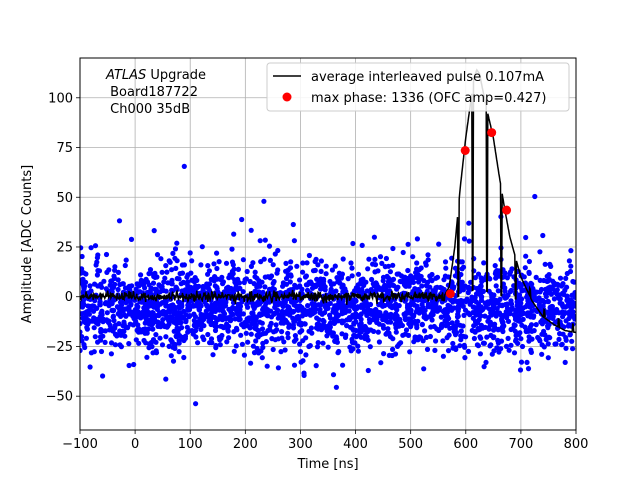  What do you see at coordinates (64, 148) in the screenshot?
I see `y-tick-label: 75` at bounding box center [64, 148].